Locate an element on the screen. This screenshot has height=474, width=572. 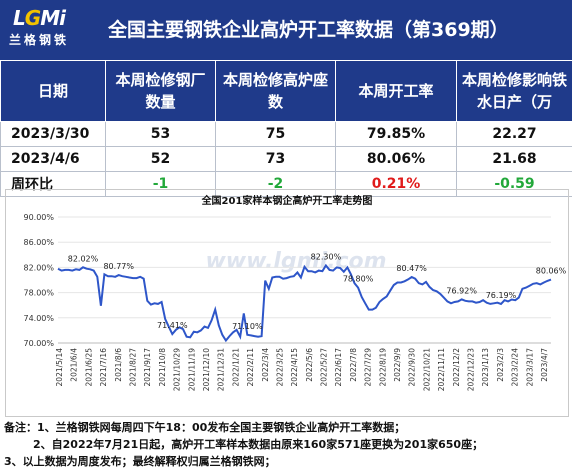
y-tick-label: 70.00% is located at coordinates (38, 343).